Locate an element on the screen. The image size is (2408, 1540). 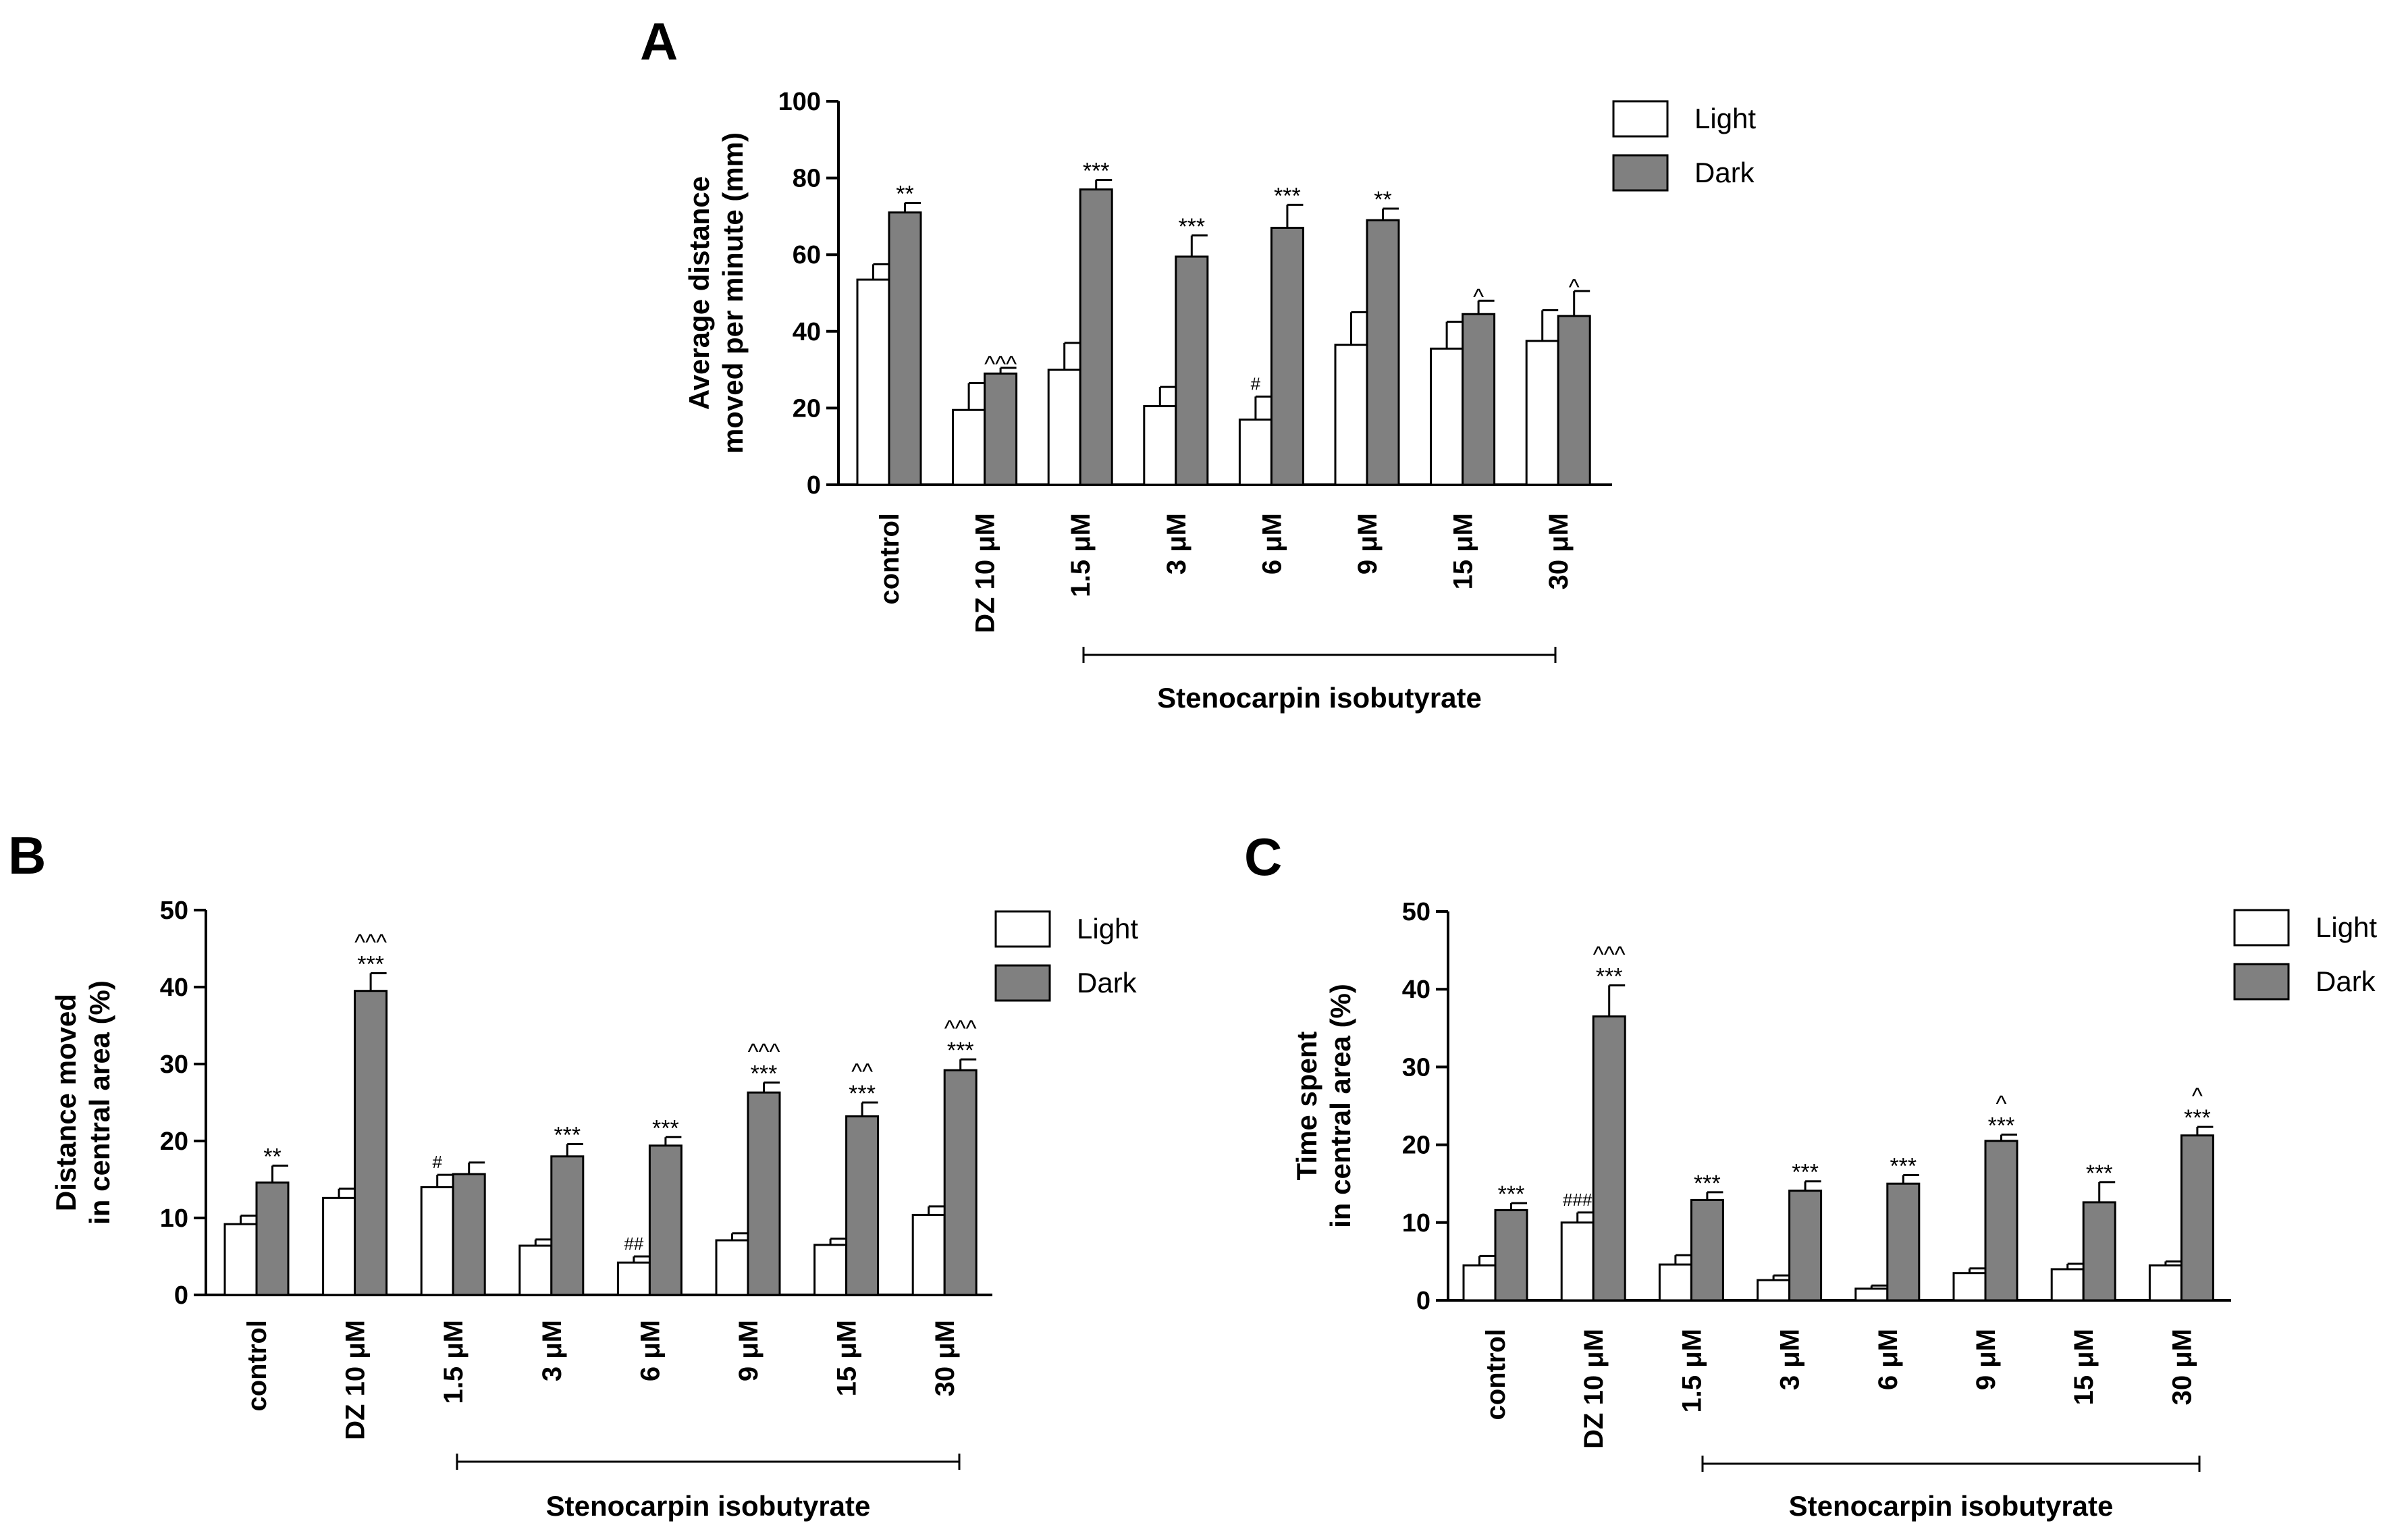
category-label: 15 μM is located at coordinates (1464, 551).